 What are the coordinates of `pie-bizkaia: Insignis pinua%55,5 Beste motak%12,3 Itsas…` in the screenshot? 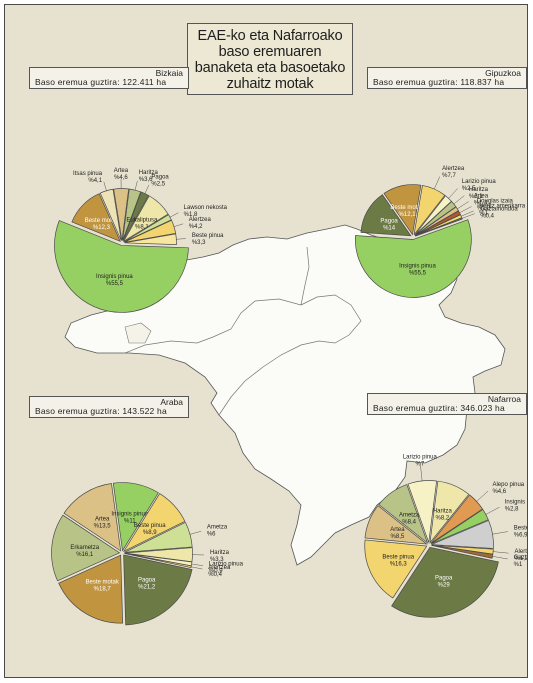 It's located at (141, 240).